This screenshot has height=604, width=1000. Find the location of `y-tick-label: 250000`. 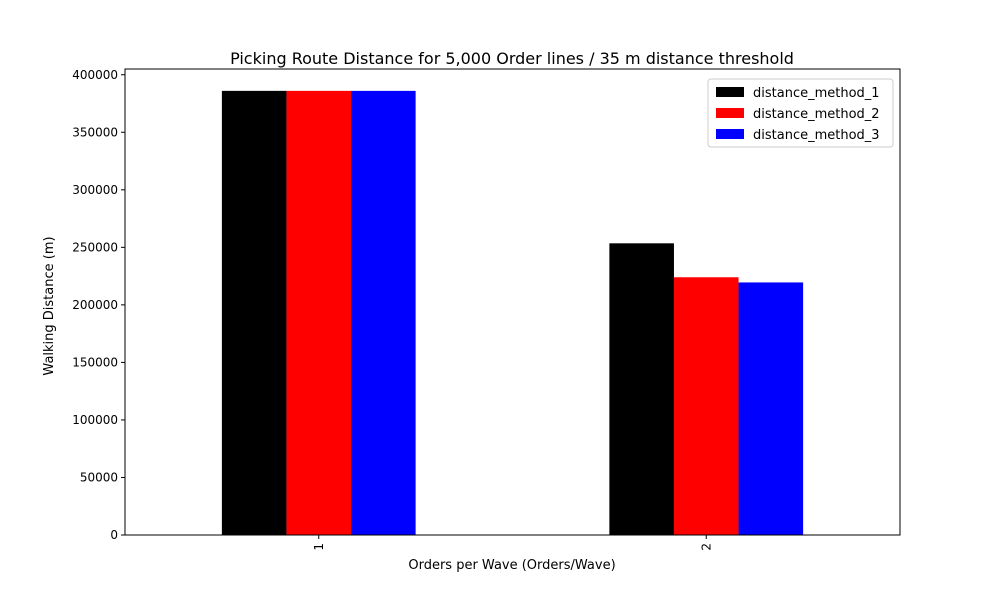

y-tick-label: 250000 is located at coordinates (95, 247).